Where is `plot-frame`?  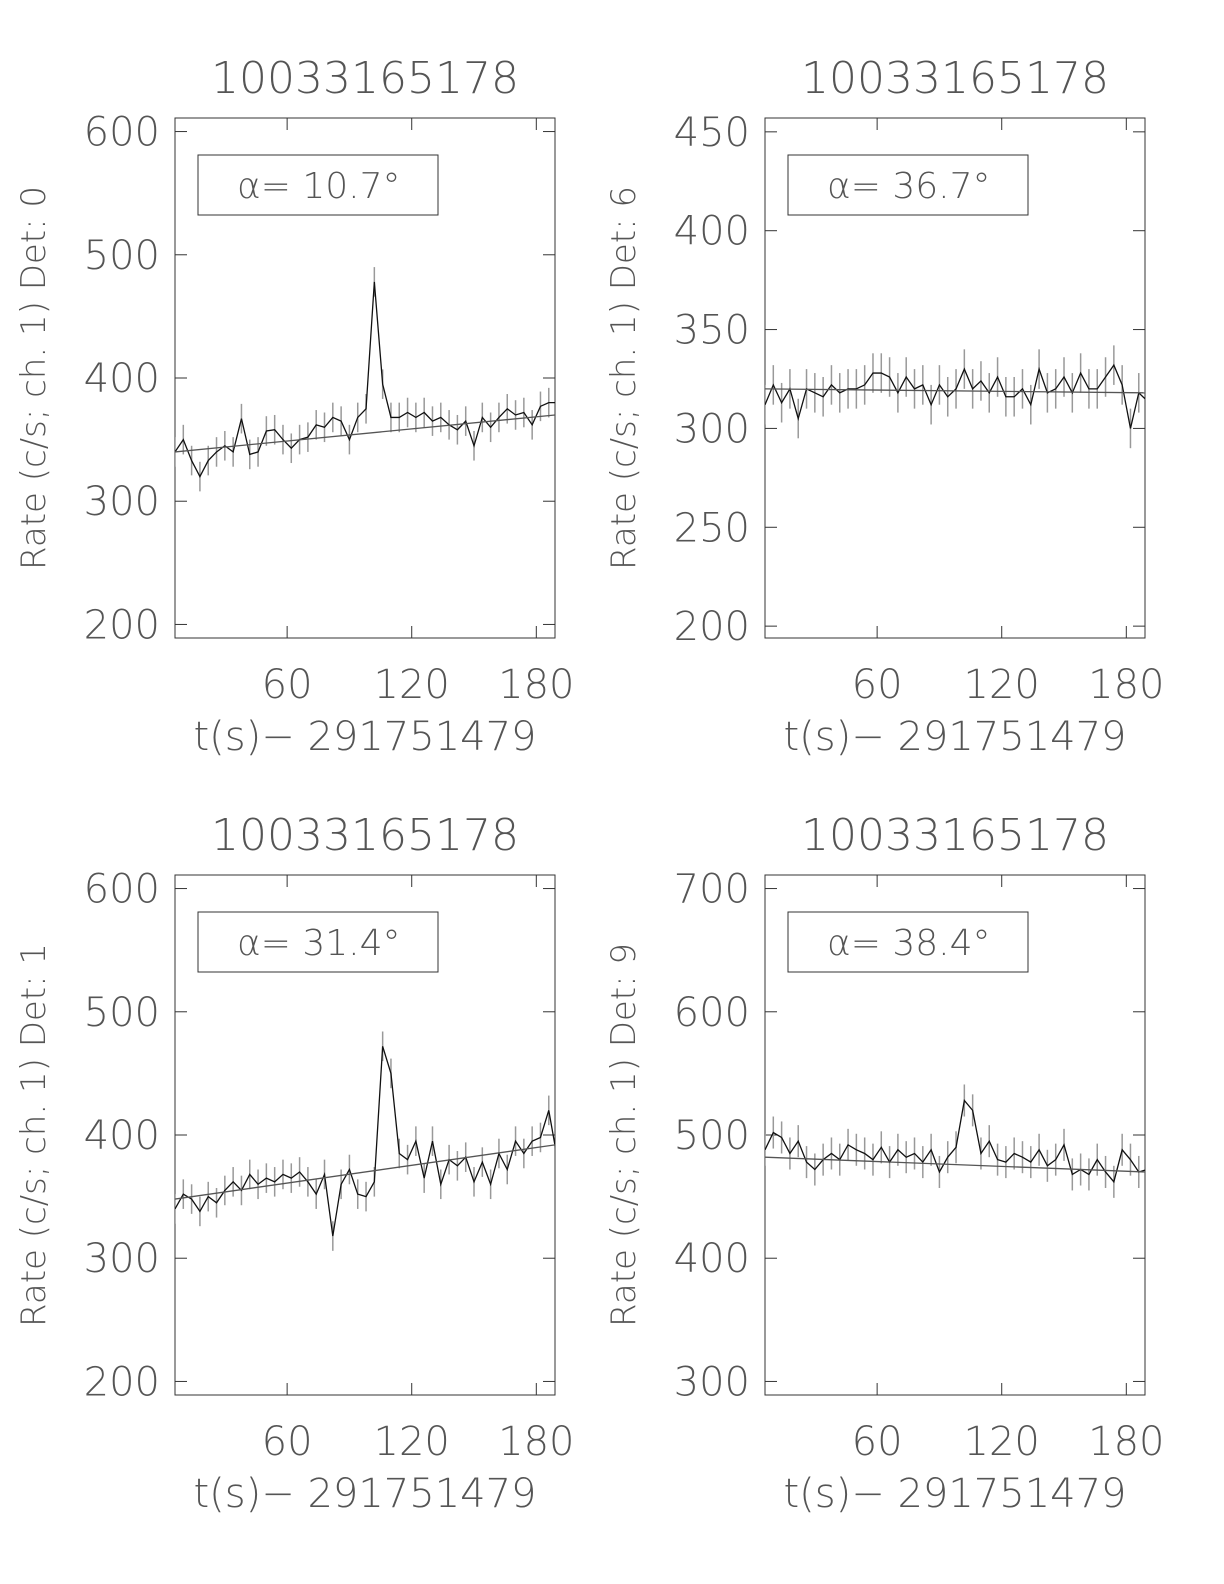 plot-frame is located at coordinates (955, 378).